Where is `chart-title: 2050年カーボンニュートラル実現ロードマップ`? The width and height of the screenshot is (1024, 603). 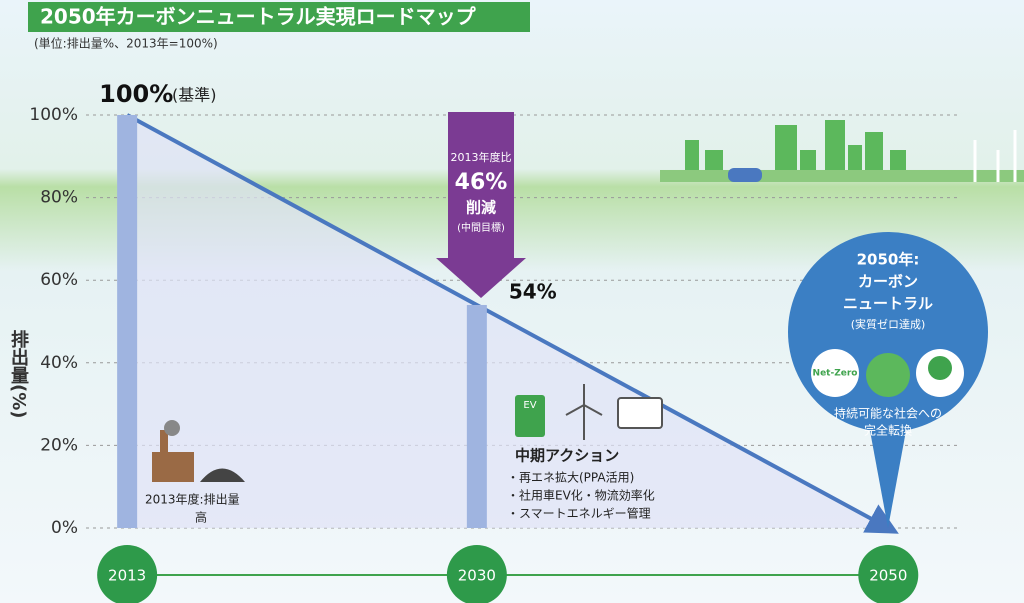
chart-title: 2050年カーボンニュートラル実現ロードマップ is located at coordinates (258, 17).